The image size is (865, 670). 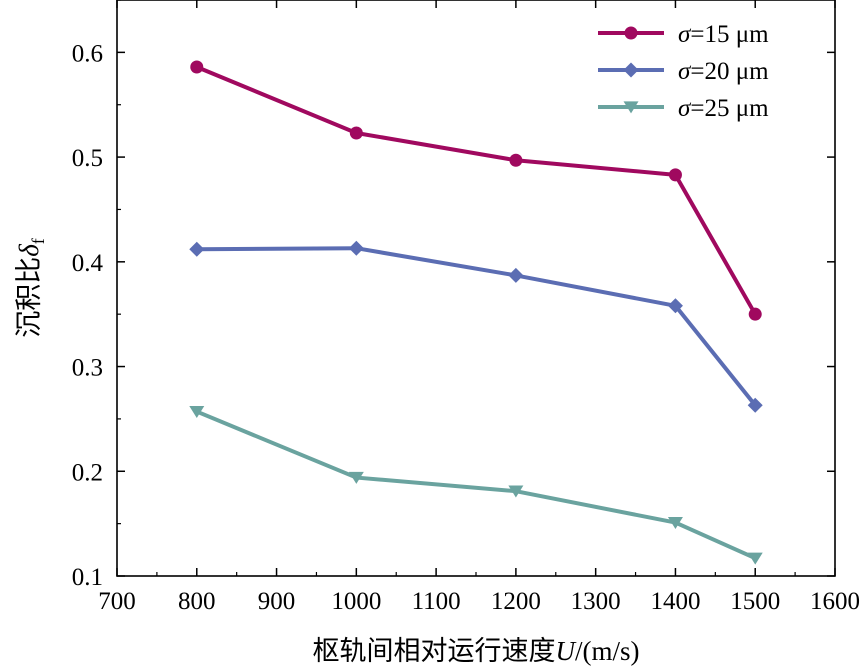 What do you see at coordinates (675, 601) in the screenshot?
I see `x-tick-label: 1400` at bounding box center [675, 601].